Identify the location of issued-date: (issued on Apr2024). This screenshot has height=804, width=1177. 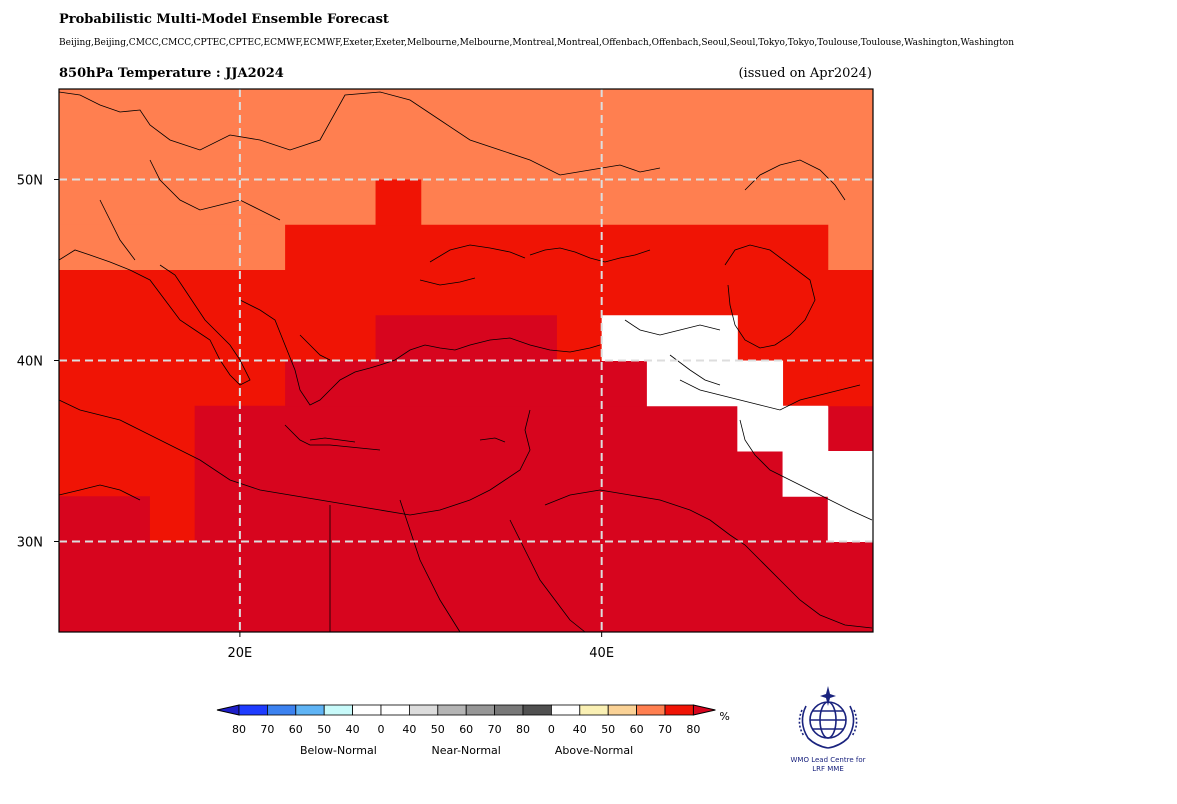
(805, 73).